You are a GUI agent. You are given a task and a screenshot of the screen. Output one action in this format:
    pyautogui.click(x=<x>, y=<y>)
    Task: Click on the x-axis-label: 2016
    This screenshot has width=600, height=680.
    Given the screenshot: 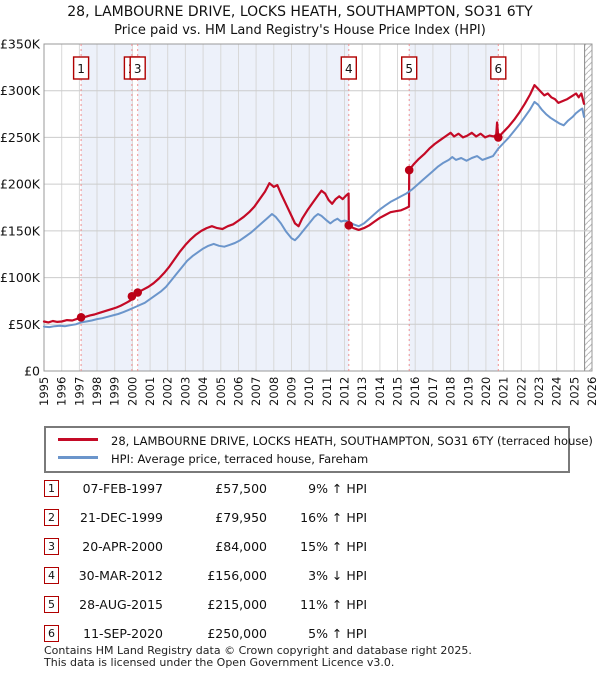 What is the action you would take?
    pyautogui.click(x=415, y=391)
    